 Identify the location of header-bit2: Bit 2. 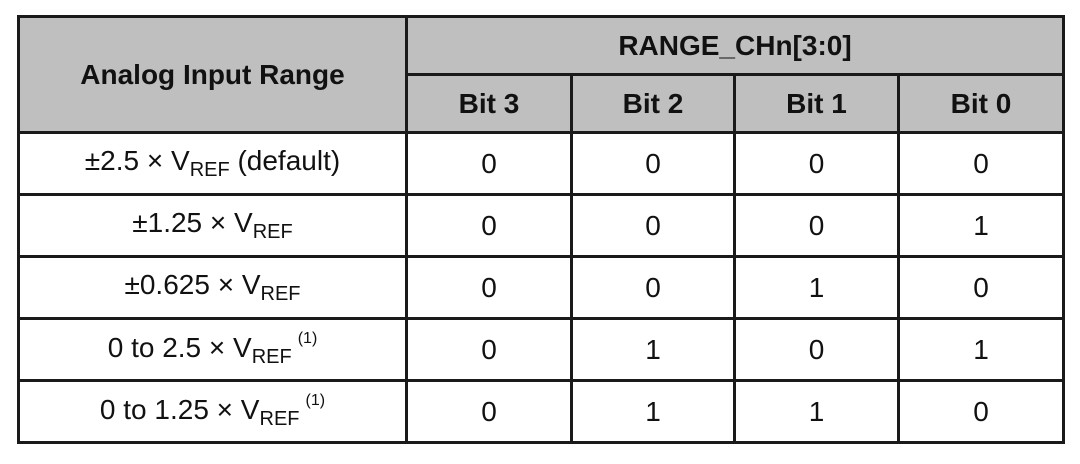
(653, 103).